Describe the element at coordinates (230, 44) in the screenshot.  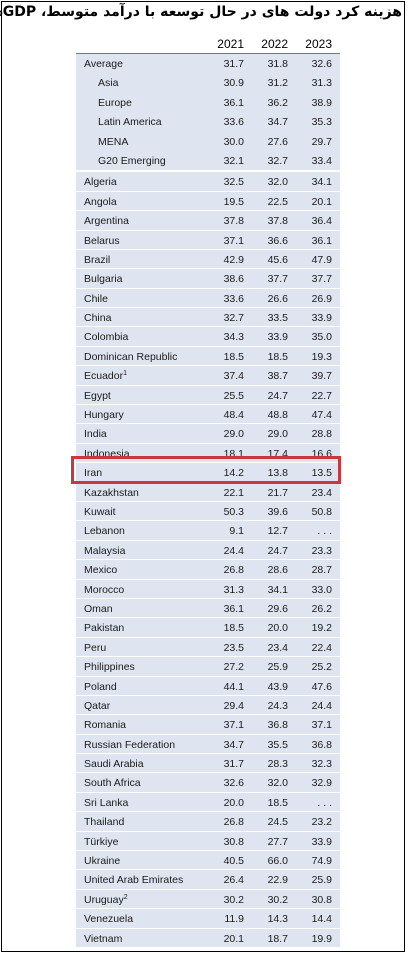
I see `column-header: 2021` at that location.